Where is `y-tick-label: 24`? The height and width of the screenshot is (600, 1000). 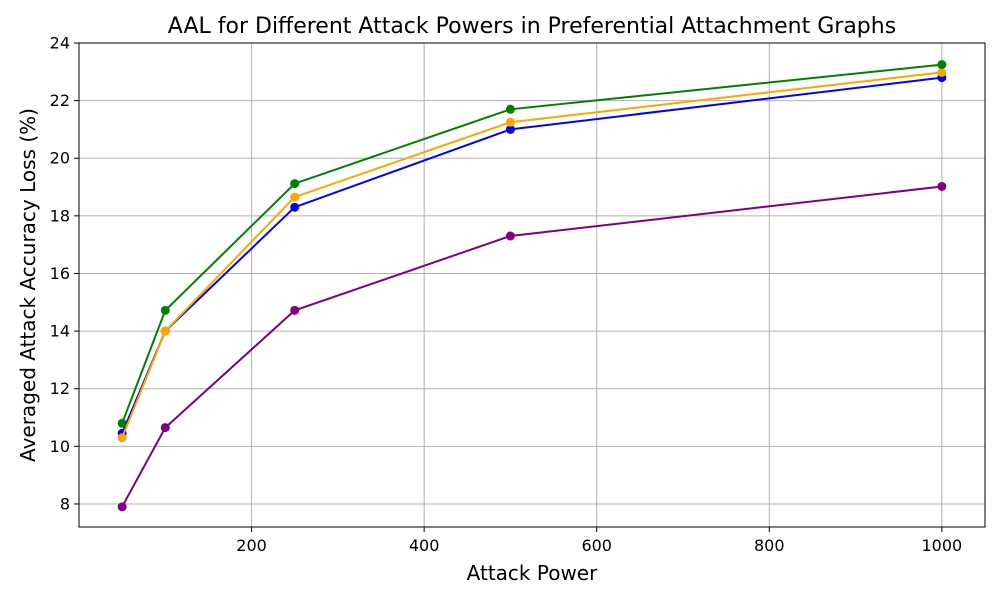 y-tick-label: 24 is located at coordinates (60, 43).